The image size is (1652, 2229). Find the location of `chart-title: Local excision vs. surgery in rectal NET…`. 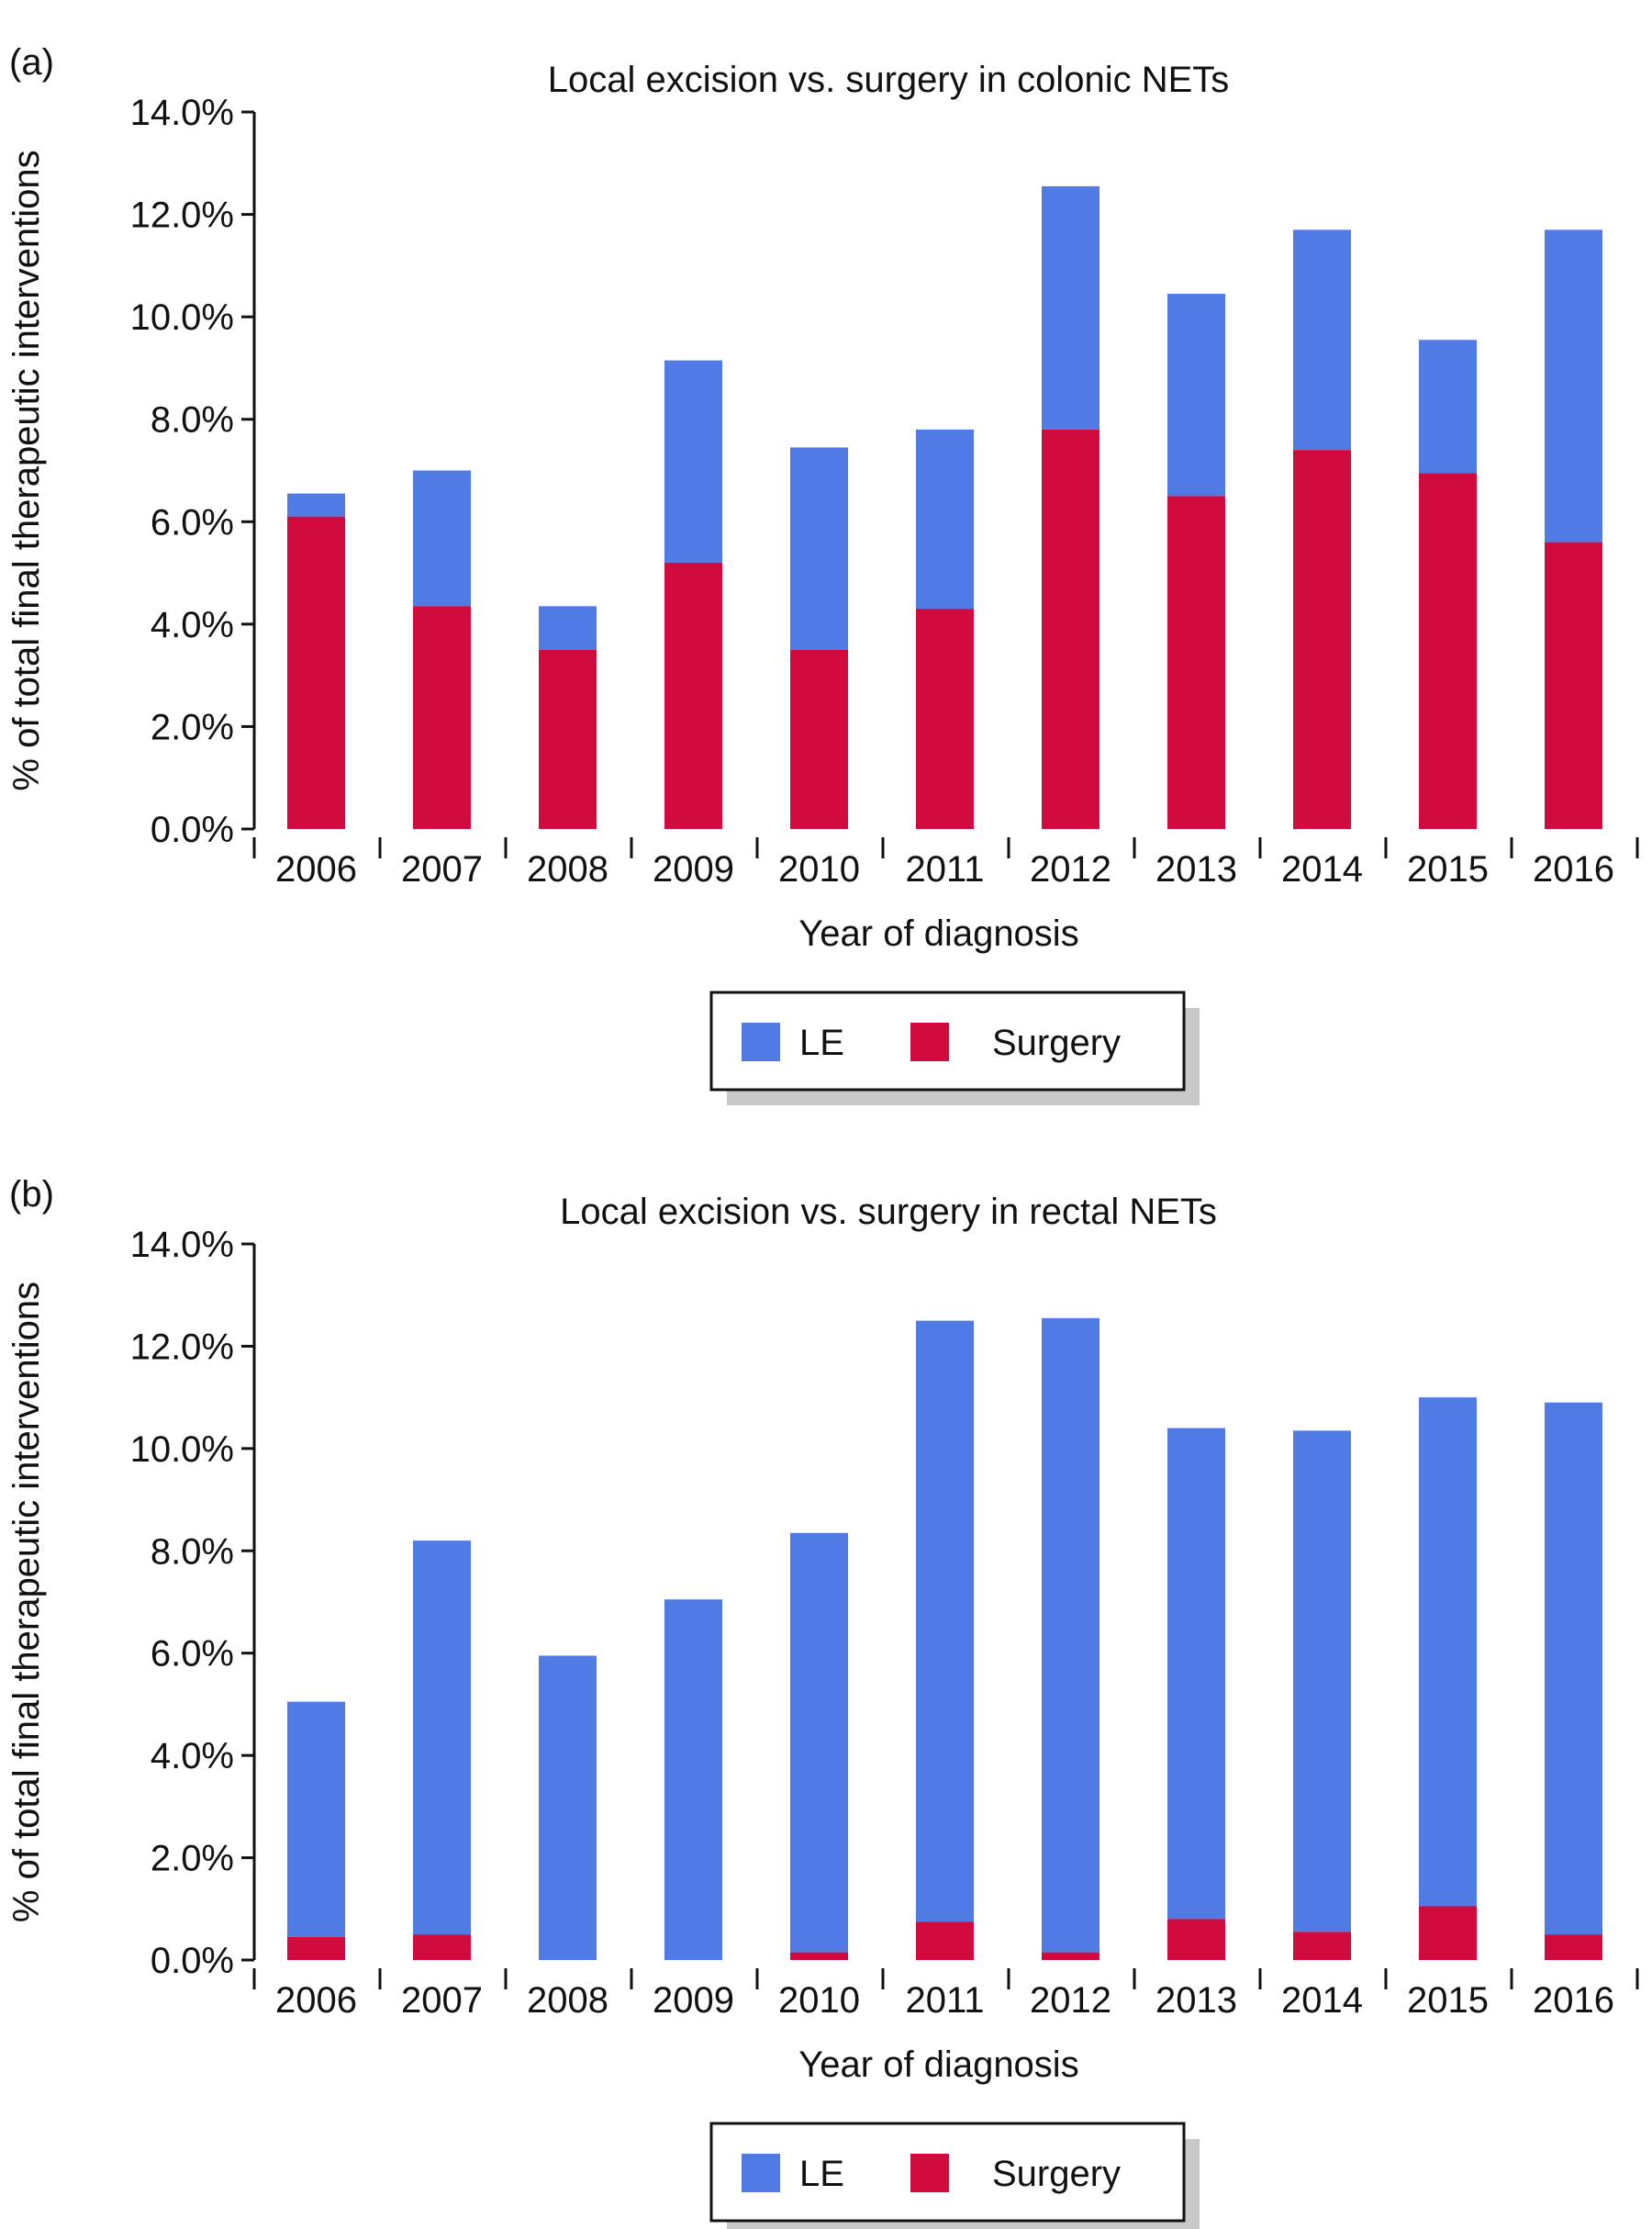

chart-title: Local excision vs. surgery in rectal NET… is located at coordinates (889, 1212).